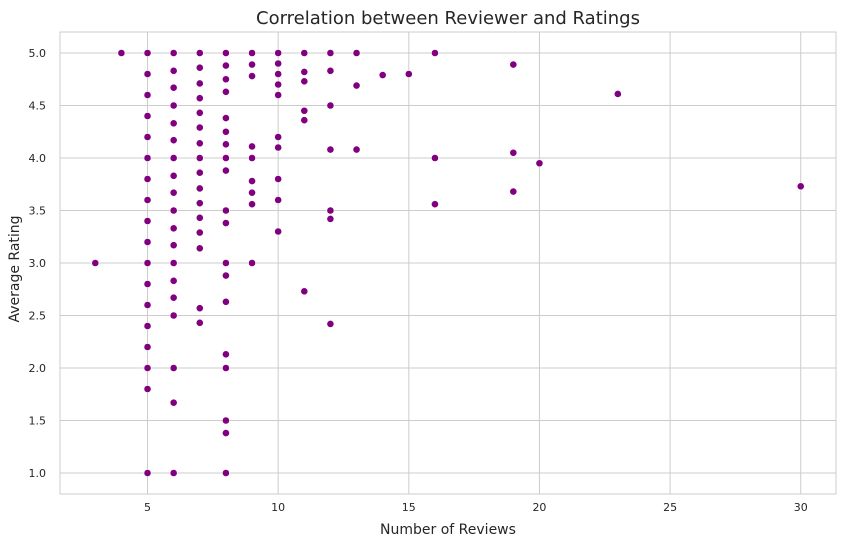 The height and width of the screenshot is (547, 844). What do you see at coordinates (38, 106) in the screenshot?
I see `y-tick-label: 4.5` at bounding box center [38, 106].